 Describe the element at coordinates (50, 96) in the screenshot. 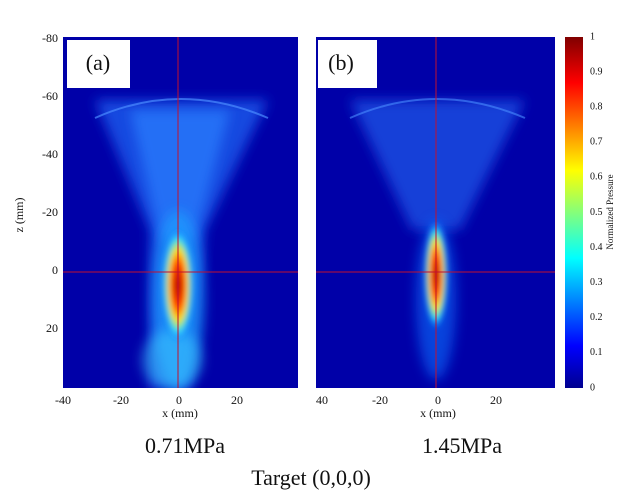

I see `z-tick-label: -60` at that location.